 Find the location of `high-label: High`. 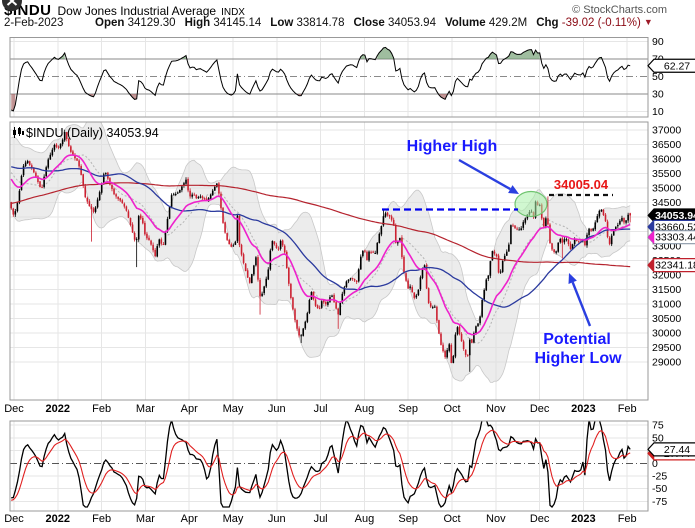

high-label: High is located at coordinates (197, 23).